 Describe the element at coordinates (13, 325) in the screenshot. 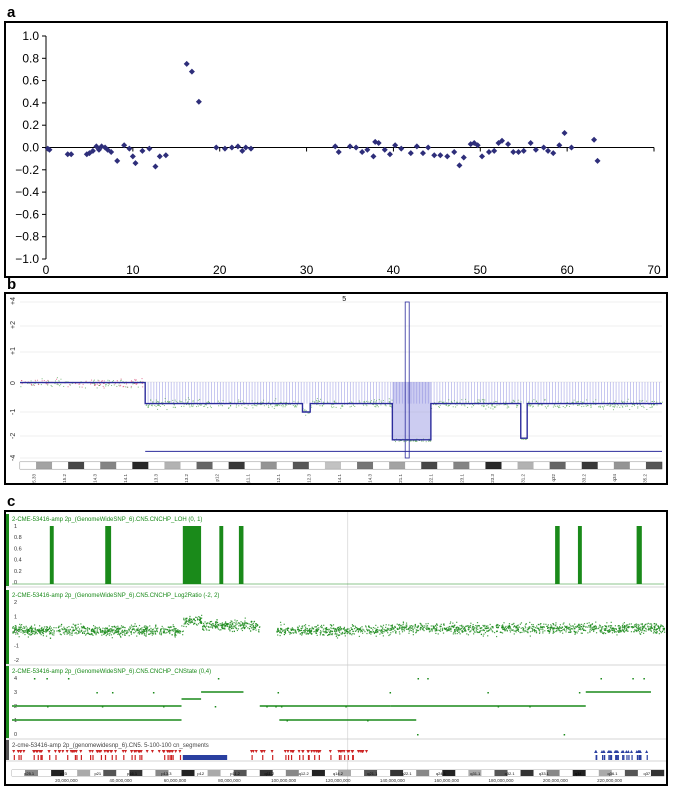

I see `y-tick-label: +2` at that location.